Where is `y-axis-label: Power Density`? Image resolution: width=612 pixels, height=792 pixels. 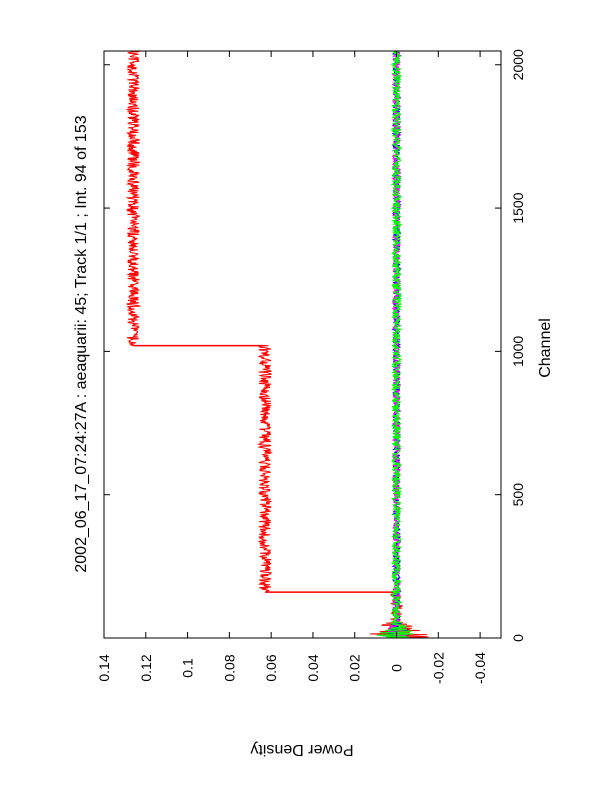 y-axis-label: Power Density is located at coordinates (301, 749).